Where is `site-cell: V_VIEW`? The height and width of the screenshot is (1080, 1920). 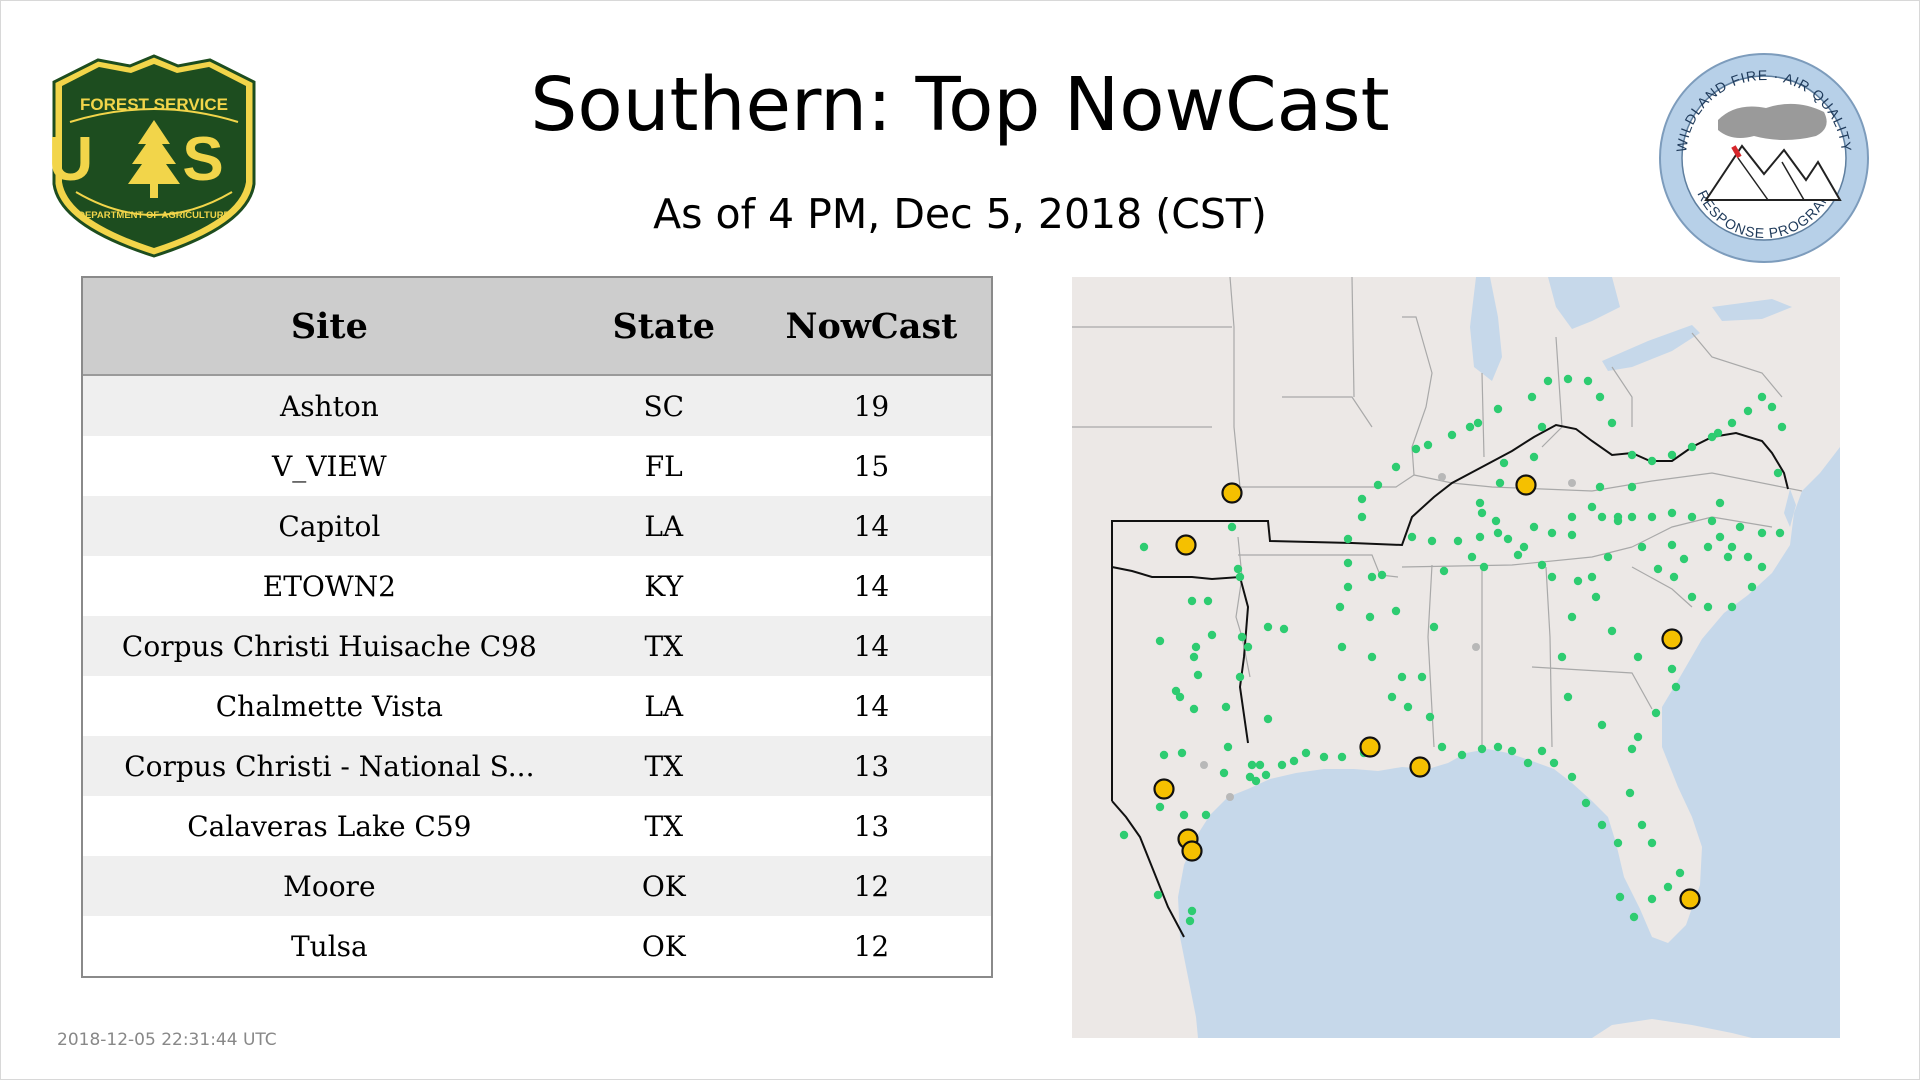
site-cell: V_VIEW is located at coordinates (329, 466).